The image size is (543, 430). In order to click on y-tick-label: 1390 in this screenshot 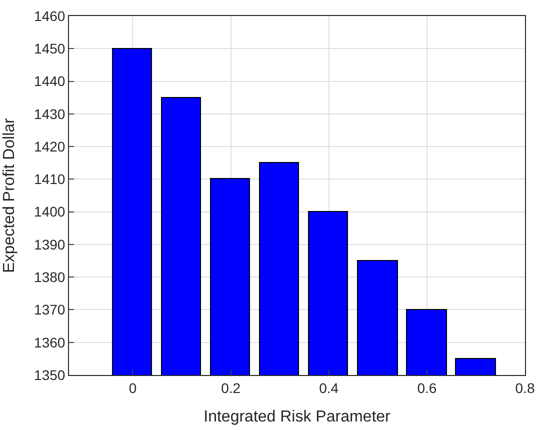, I will do `click(50, 244)`.